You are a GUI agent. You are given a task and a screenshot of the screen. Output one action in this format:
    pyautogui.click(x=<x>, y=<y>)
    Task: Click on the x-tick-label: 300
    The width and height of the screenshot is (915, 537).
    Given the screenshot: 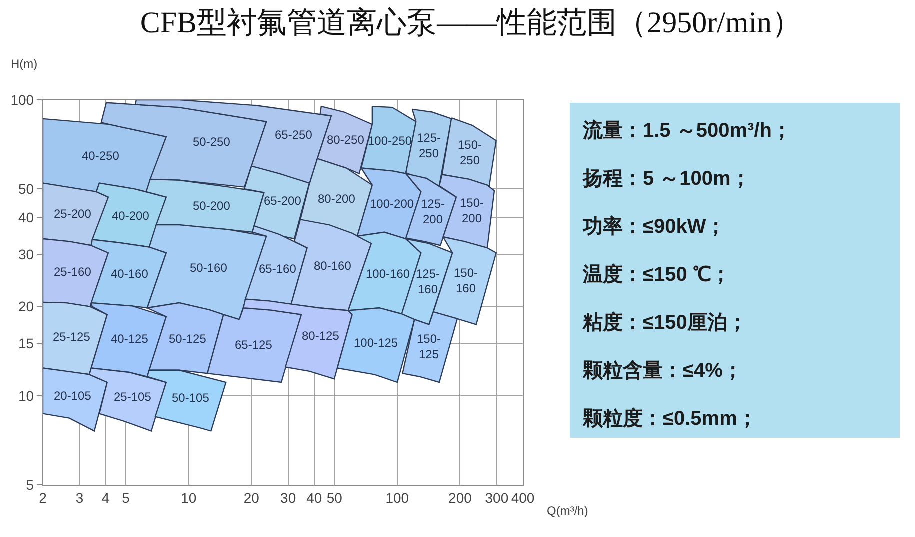 What is the action you would take?
    pyautogui.click(x=497, y=498)
    